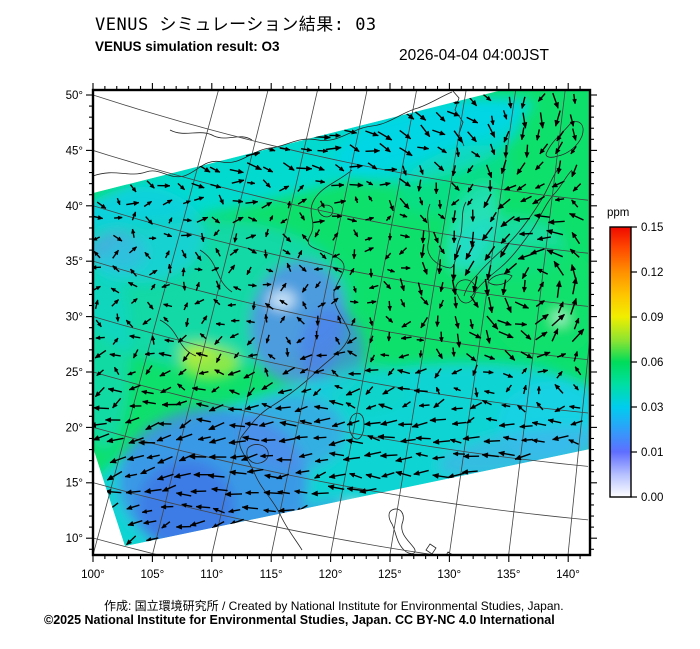 This screenshot has height=649, width=700. I want to click on coastline-korea, so click(447, 235).